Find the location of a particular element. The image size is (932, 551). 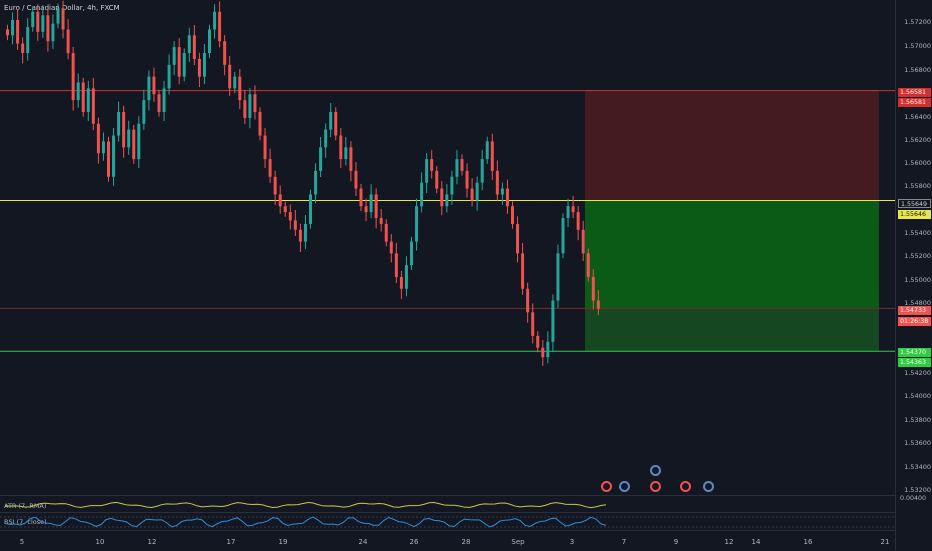

price-tick: 1.54200 is located at coordinates (917, 373).